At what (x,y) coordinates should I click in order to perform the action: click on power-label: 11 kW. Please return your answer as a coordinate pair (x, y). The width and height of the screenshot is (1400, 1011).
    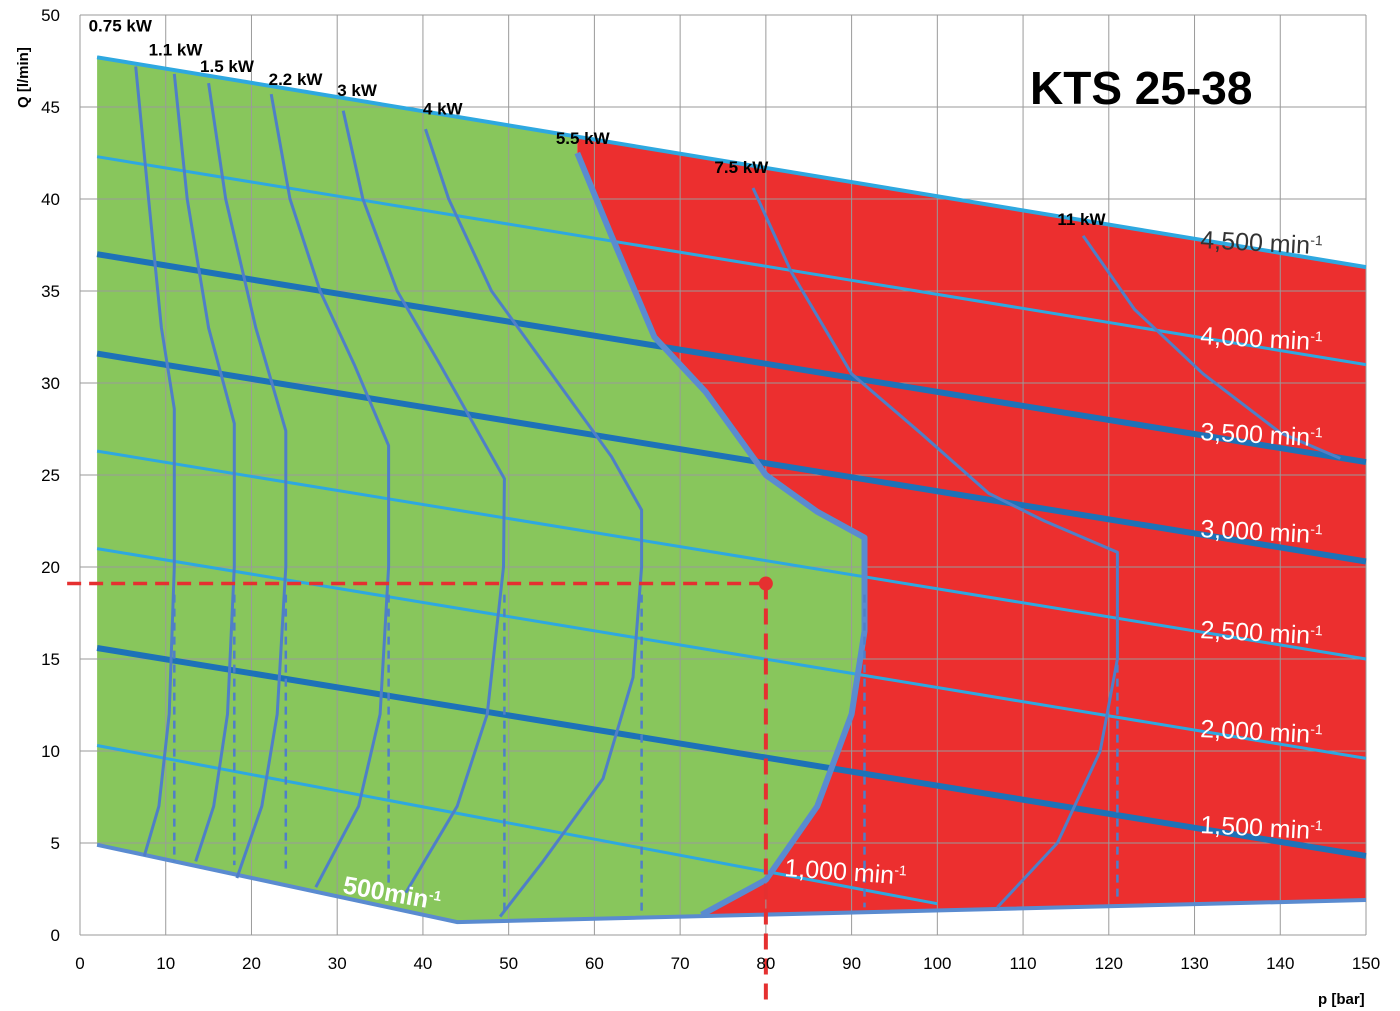
    Looking at the image, I should click on (1081, 219).